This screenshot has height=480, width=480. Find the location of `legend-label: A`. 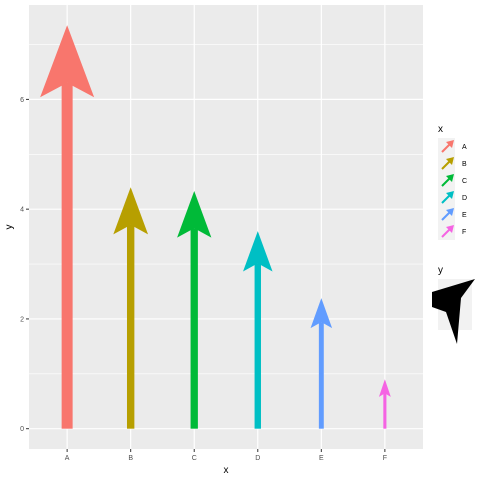

legend-label: A is located at coordinates (464, 147).